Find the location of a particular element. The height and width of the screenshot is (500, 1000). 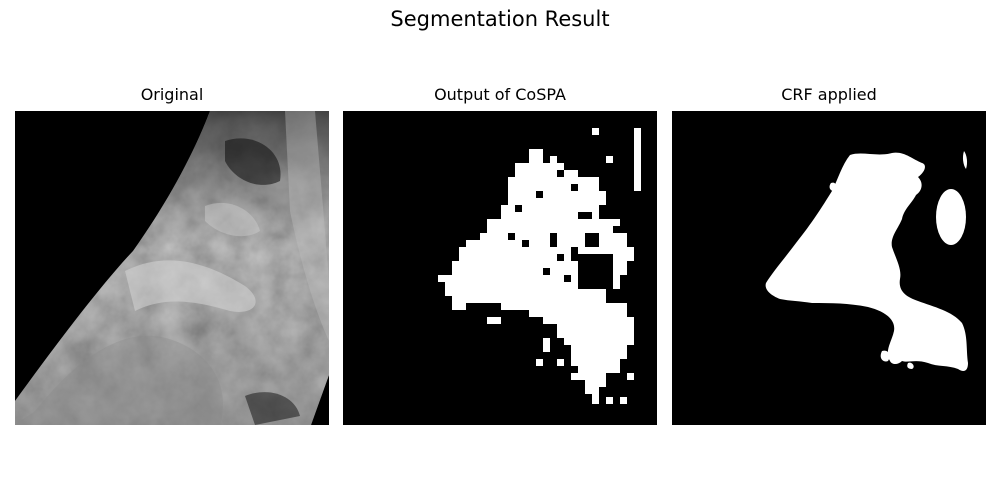

panel-title-cospa: Output of CoSPA is located at coordinates (500, 94).